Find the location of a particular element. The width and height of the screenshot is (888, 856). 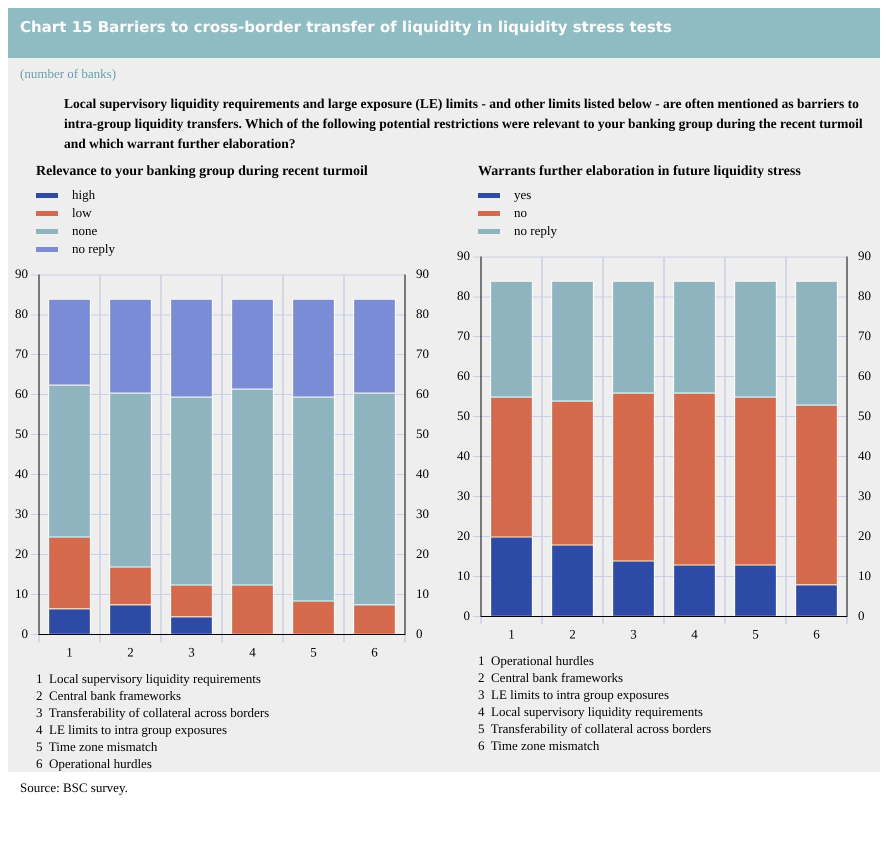

text: 5 Transferability of collateral across borders is located at coordinates (595, 728).